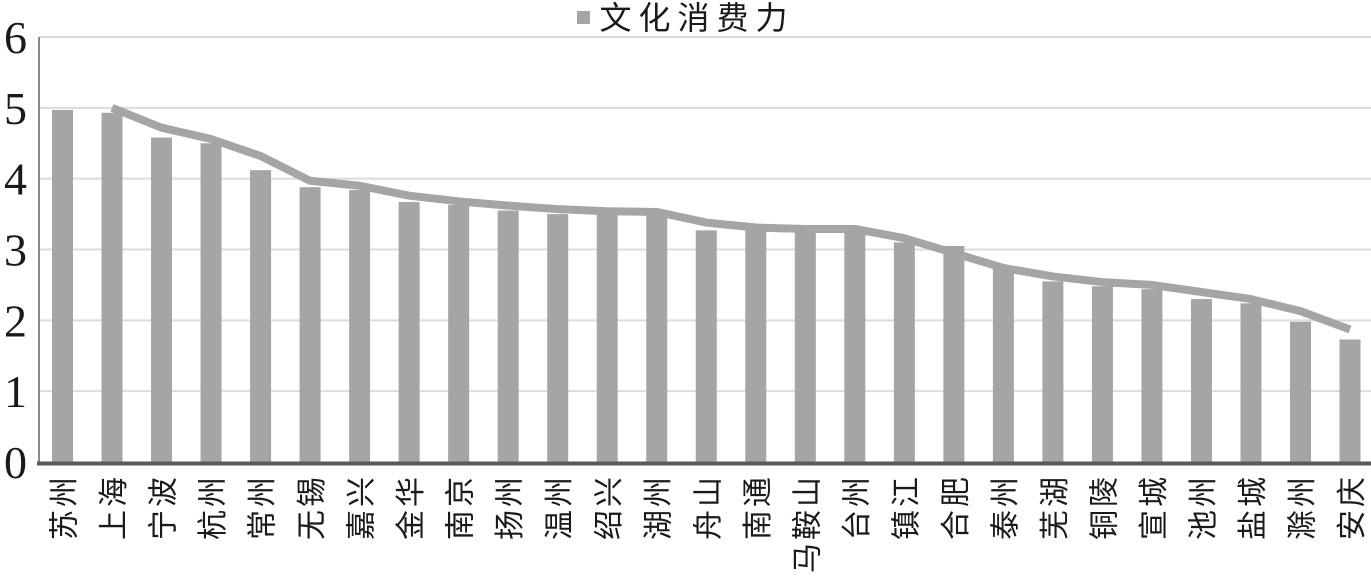 This screenshot has height=579, width=1371. What do you see at coordinates (758, 507) in the screenshot?
I see `x-category-label: 南通` at bounding box center [758, 507].